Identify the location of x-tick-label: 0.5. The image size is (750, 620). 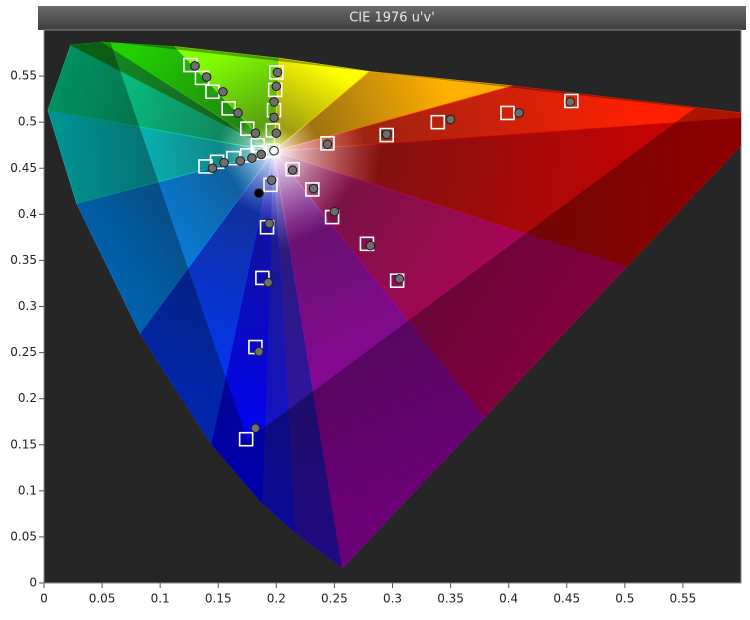
(624, 599).